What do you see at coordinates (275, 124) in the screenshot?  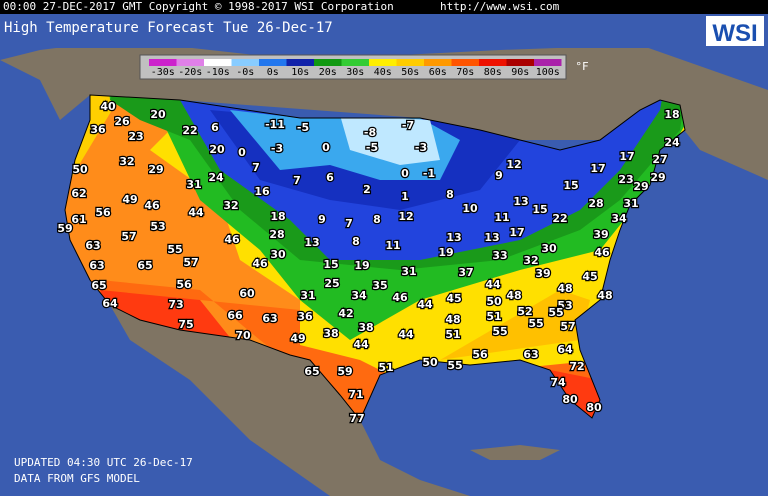 I see `temperature-label: -11` at bounding box center [275, 124].